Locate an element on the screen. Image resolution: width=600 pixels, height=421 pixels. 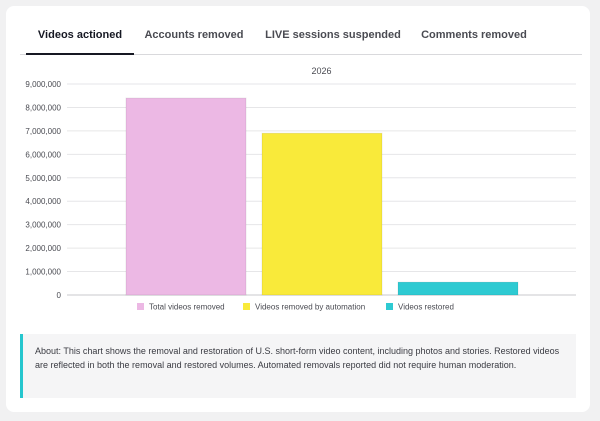
legend-label: Videos restored is located at coordinates (426, 307).